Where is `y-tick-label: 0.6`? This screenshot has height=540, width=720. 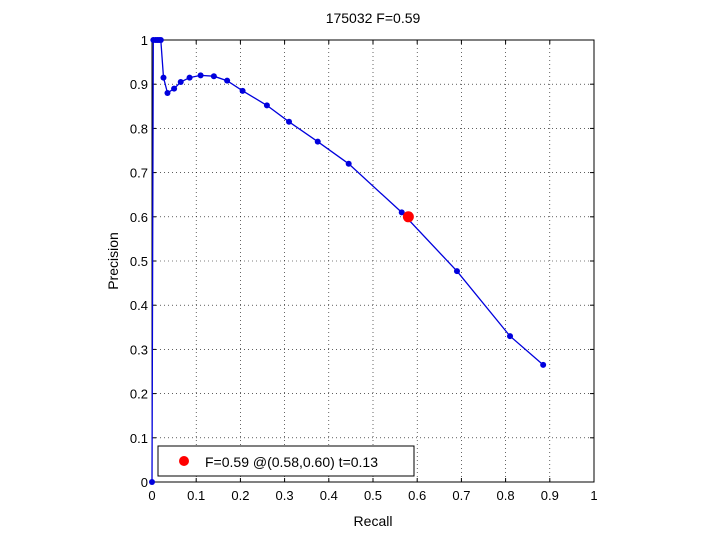 y-tick-label: 0.6 is located at coordinates (139, 217).